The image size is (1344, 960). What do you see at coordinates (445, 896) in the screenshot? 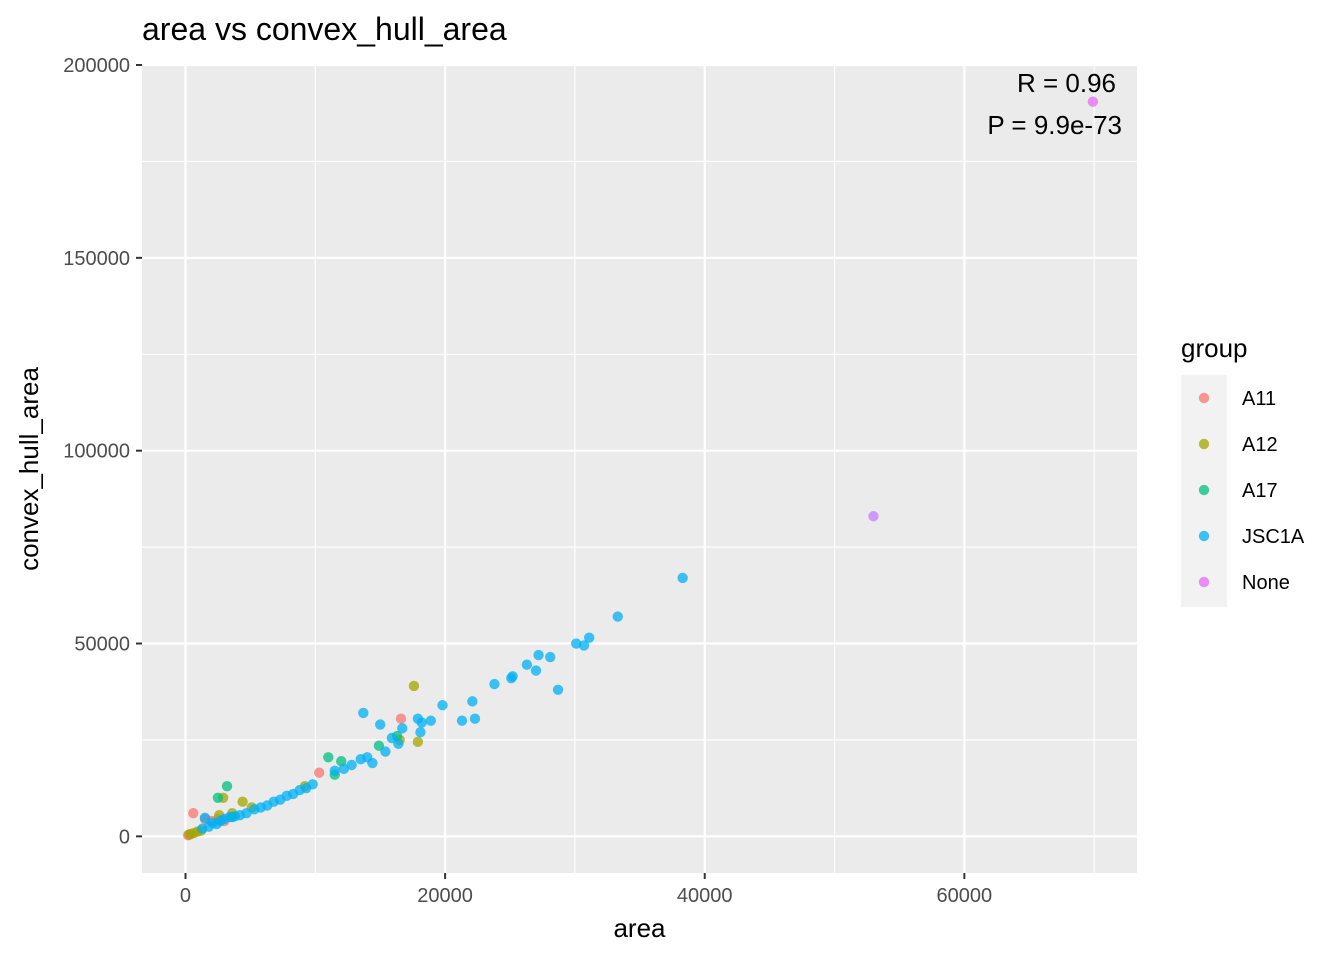
I see `x-tick-label: 20000` at bounding box center [445, 896].